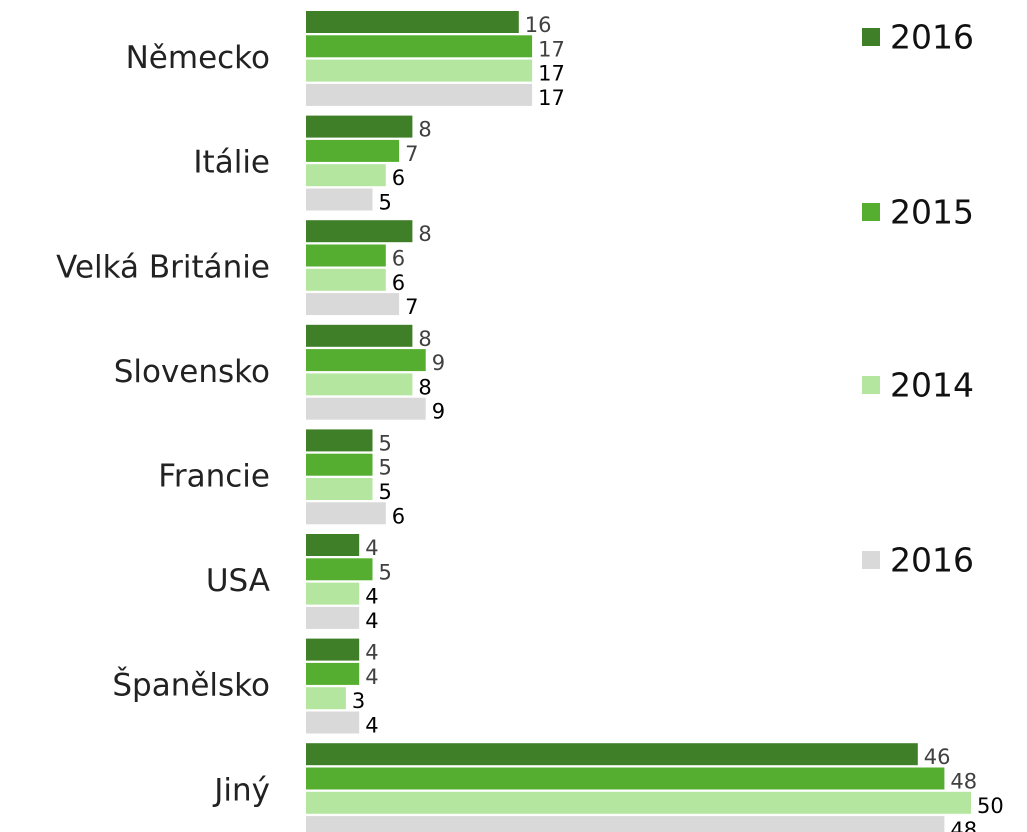 Image resolution: width=1027 pixels, height=832 pixels. What do you see at coordinates (214, 477) in the screenshot?
I see `category-label: Francie` at bounding box center [214, 477].